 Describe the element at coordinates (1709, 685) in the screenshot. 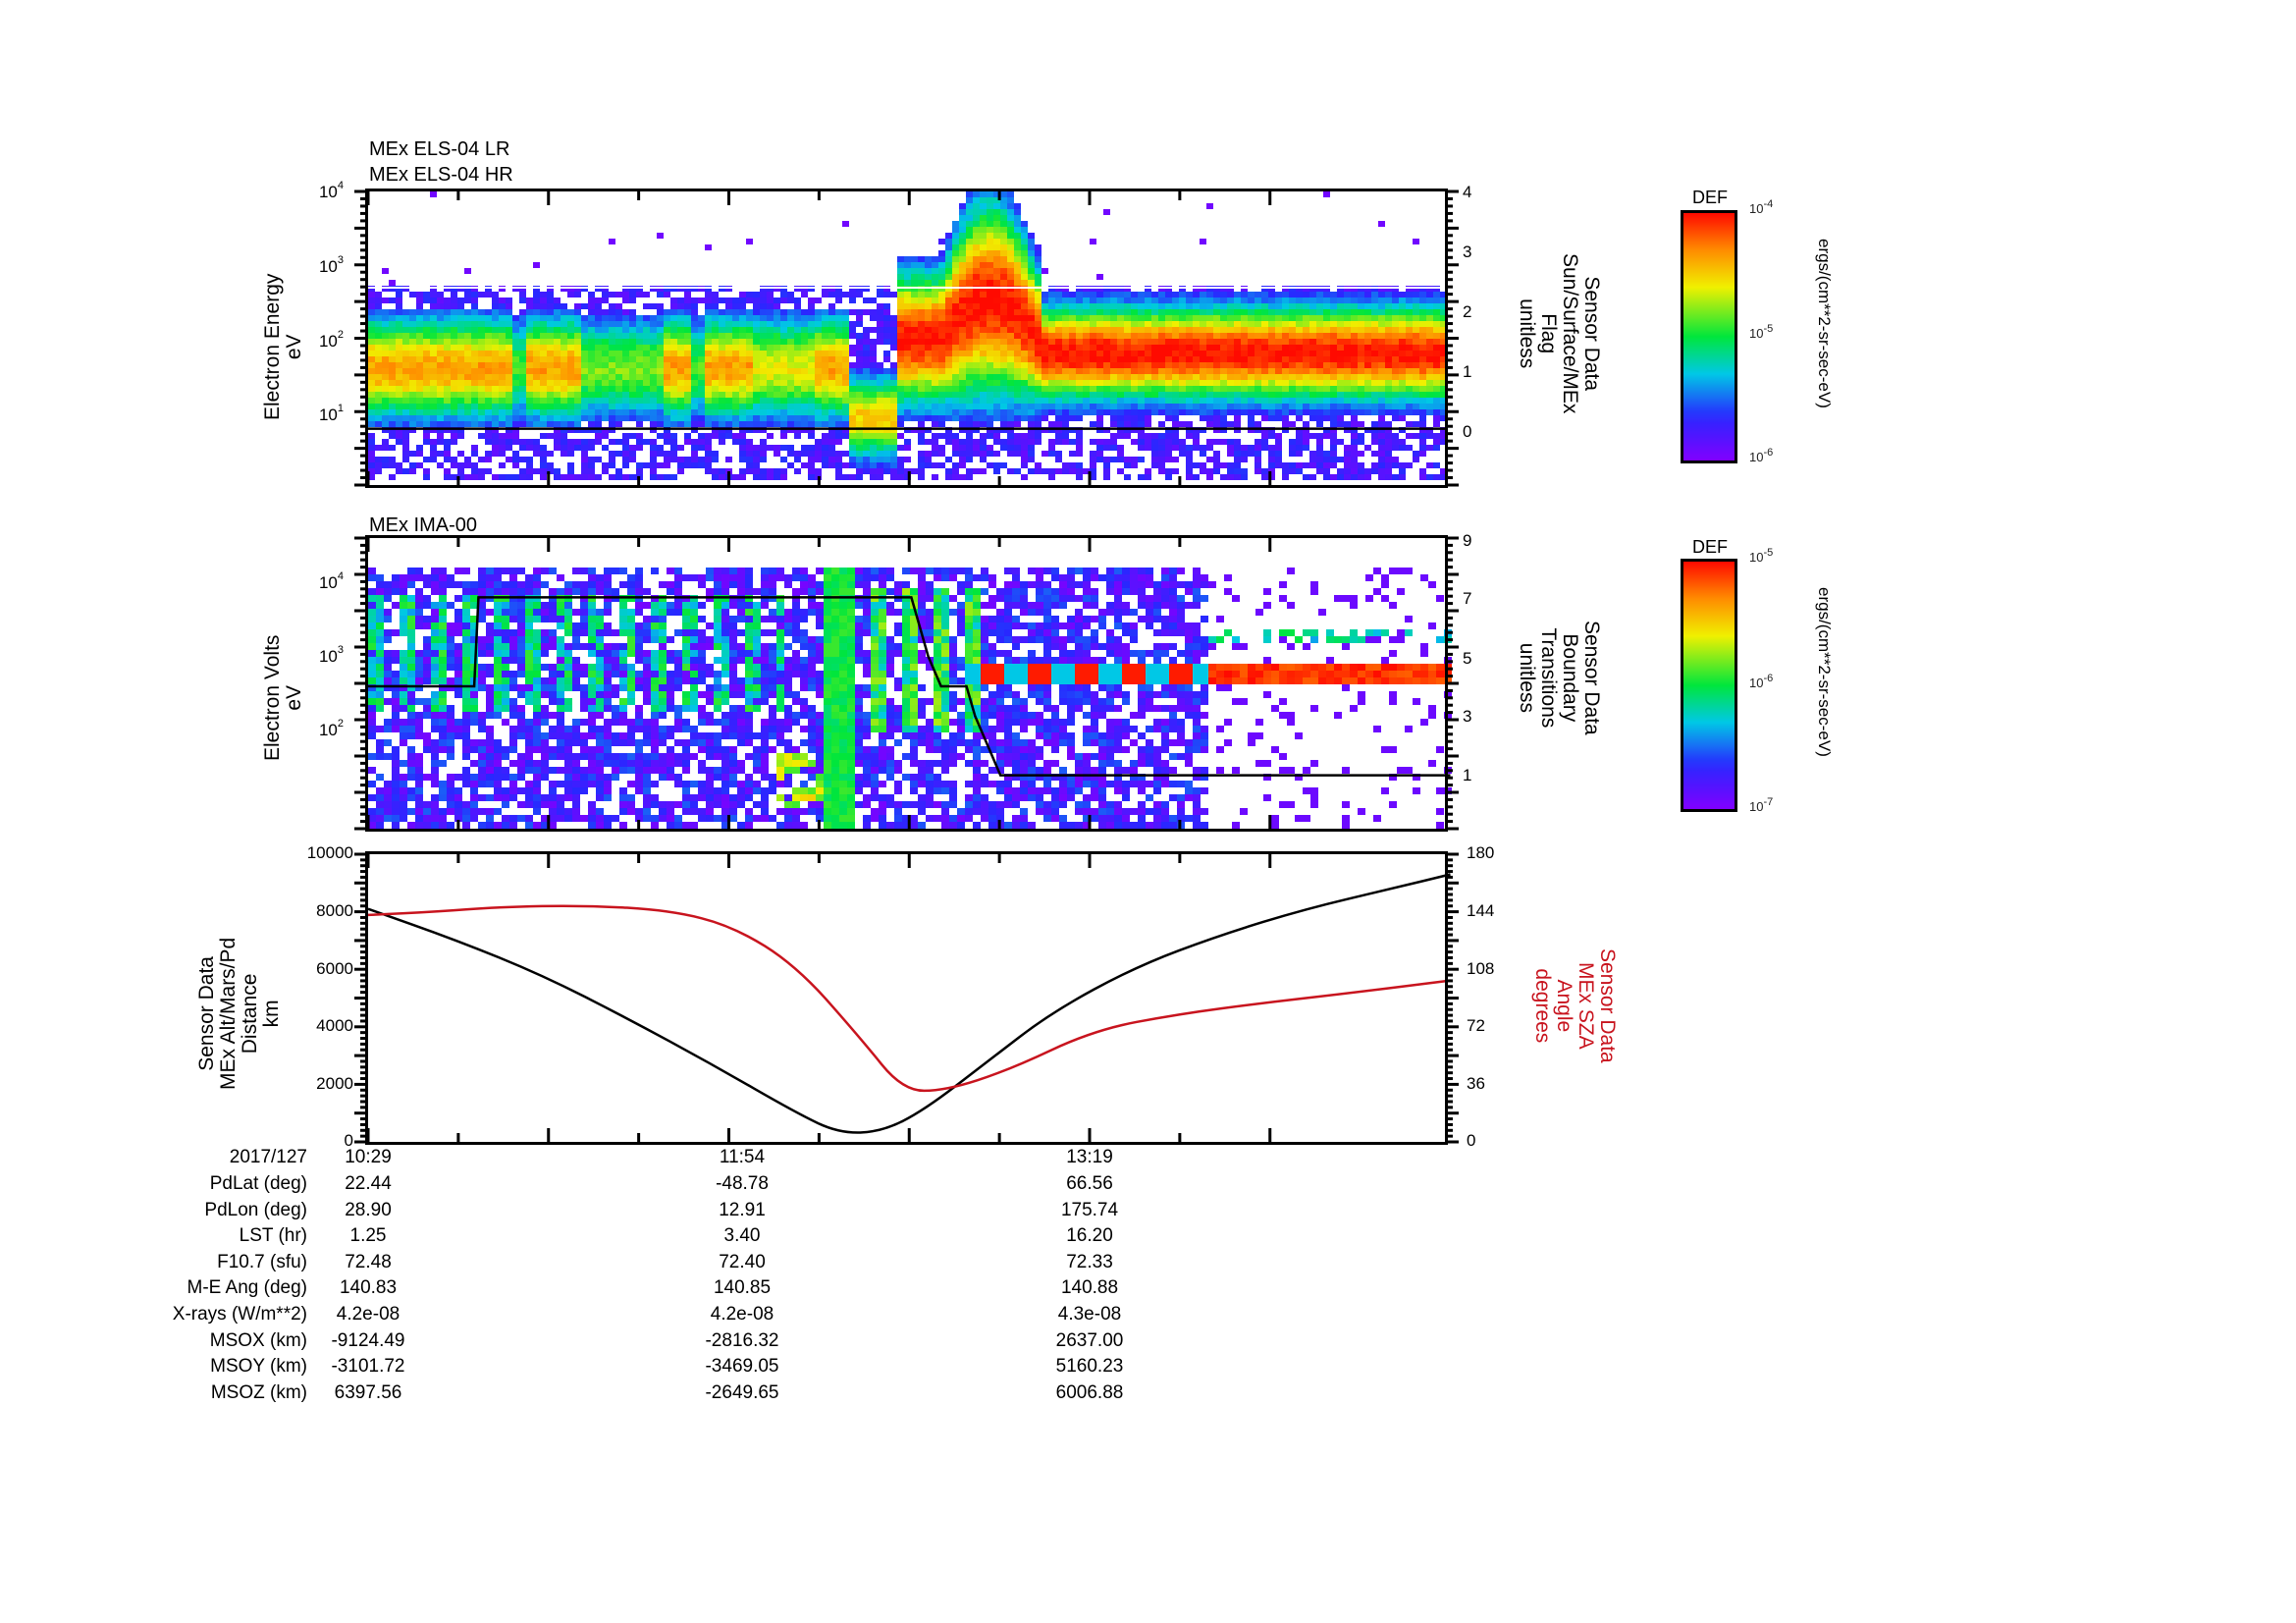

I see `ima-colorbar` at that location.